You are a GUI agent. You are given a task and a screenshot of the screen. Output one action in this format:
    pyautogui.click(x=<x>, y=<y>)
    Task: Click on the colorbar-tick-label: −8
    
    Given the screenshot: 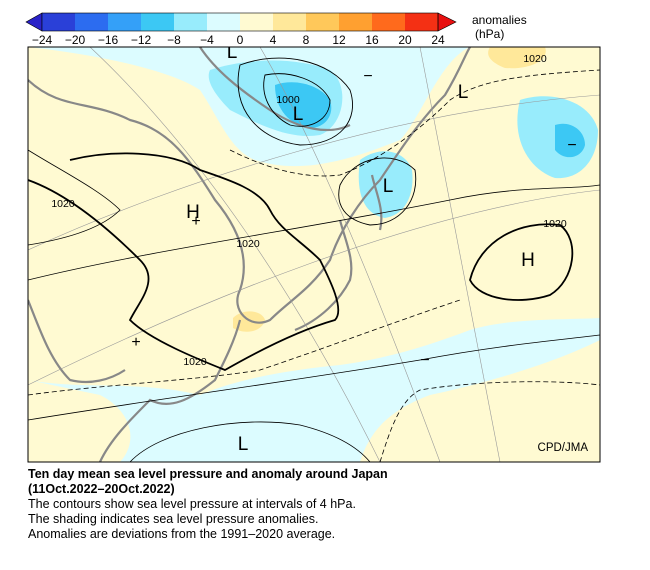 What is the action you would take?
    pyautogui.click(x=174, y=40)
    